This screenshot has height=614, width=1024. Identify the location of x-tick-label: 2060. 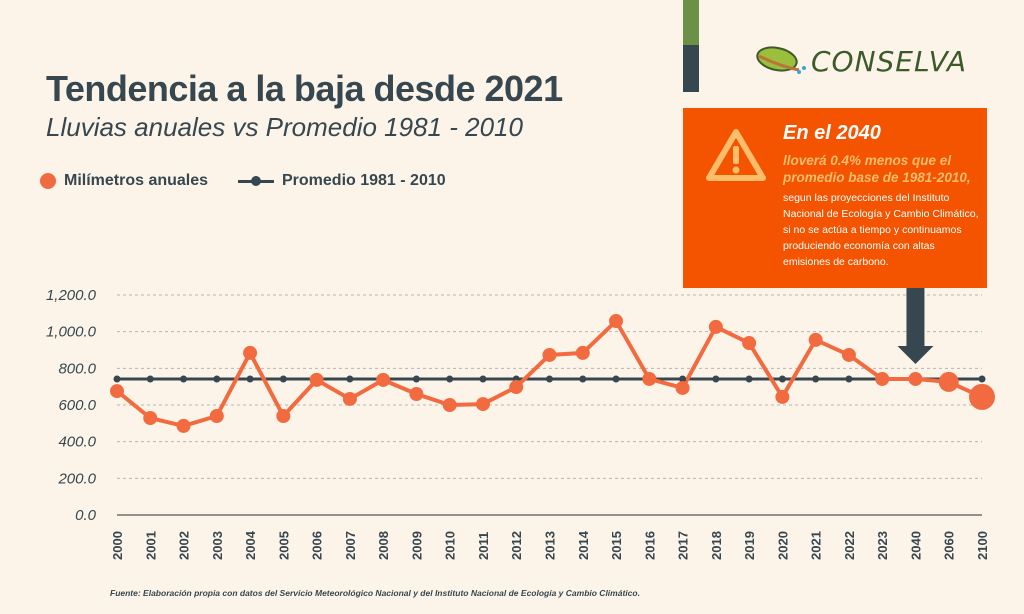
(949, 545).